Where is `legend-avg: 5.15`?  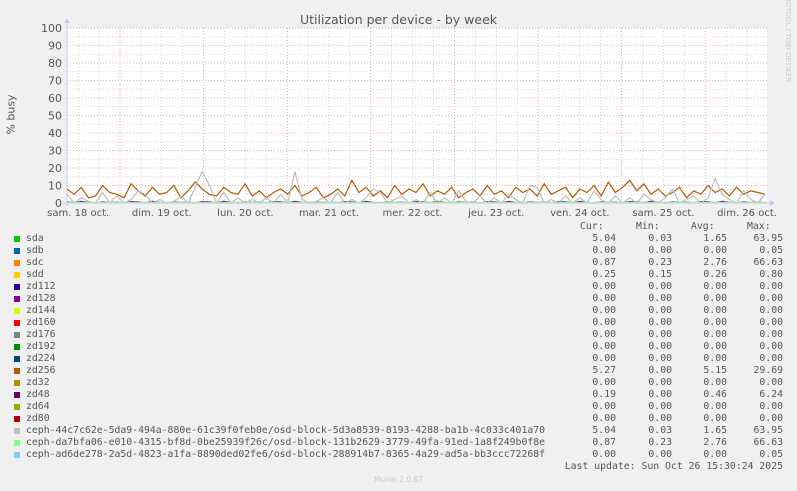
legend-avg: 5.15 is located at coordinates (715, 370).